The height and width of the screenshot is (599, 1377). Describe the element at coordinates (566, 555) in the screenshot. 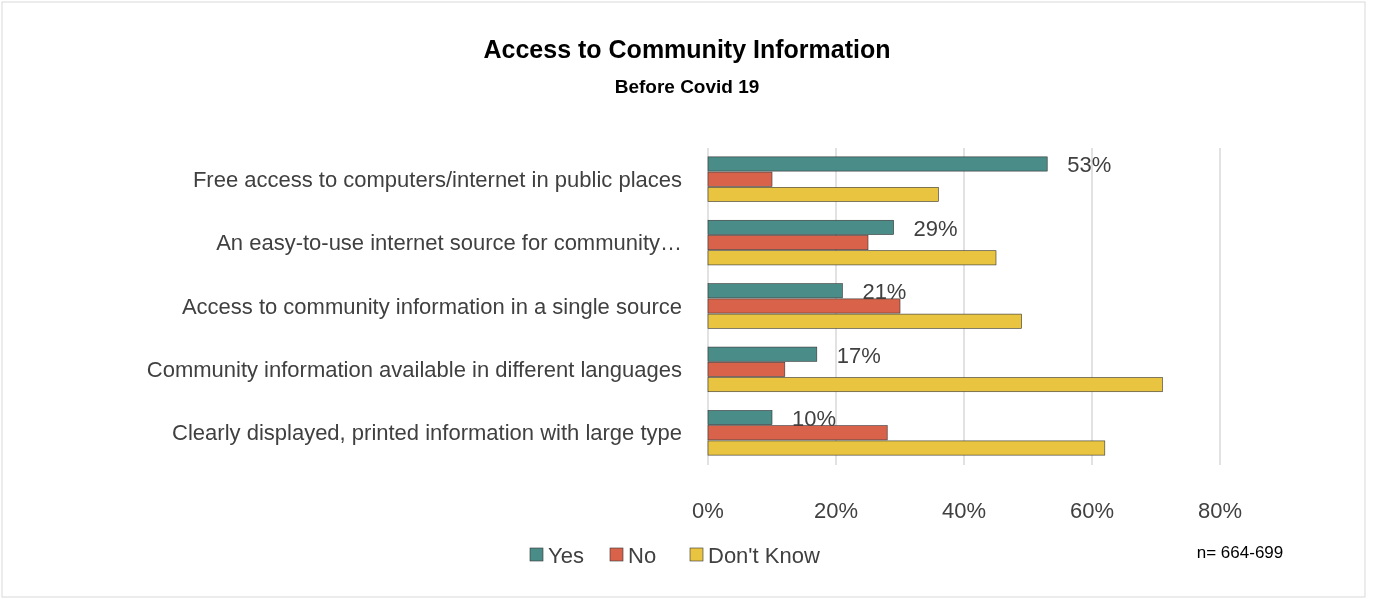

I see `legend-label: Yes` at that location.